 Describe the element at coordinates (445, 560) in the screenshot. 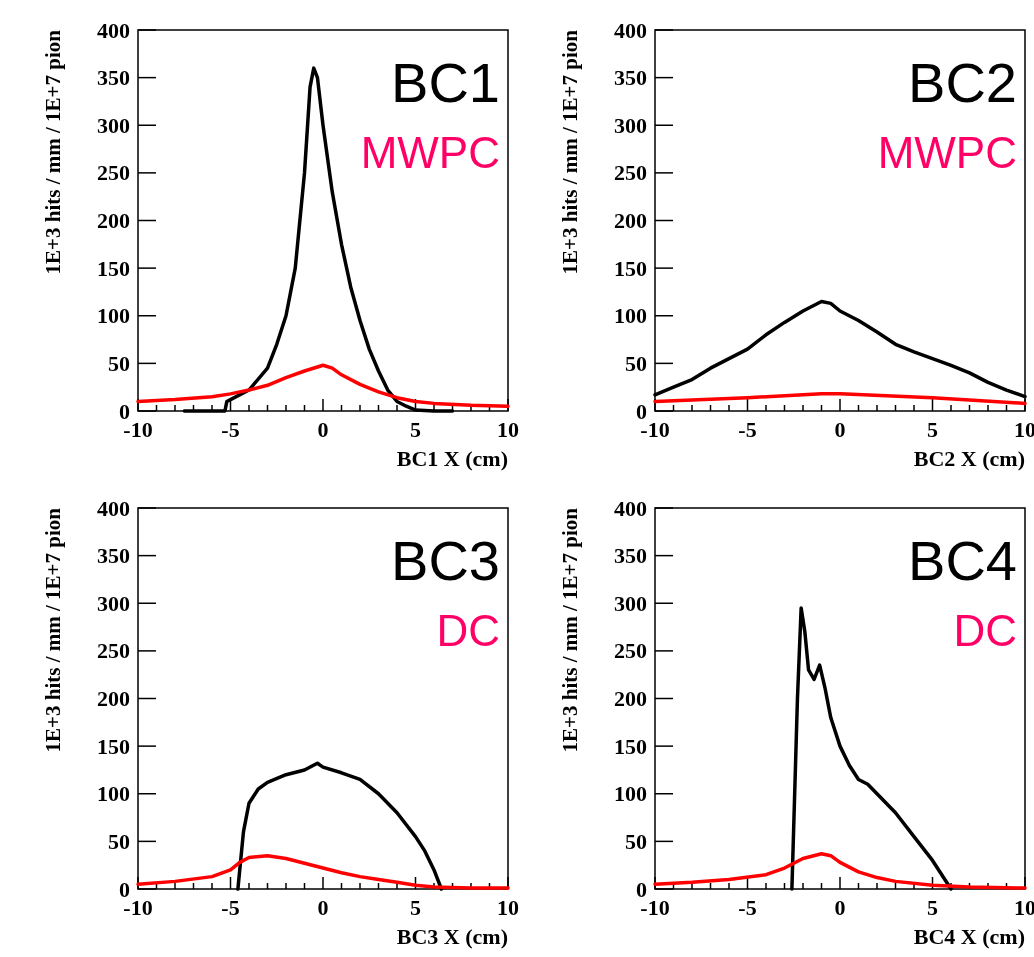

I see `annotation: BC3` at that location.